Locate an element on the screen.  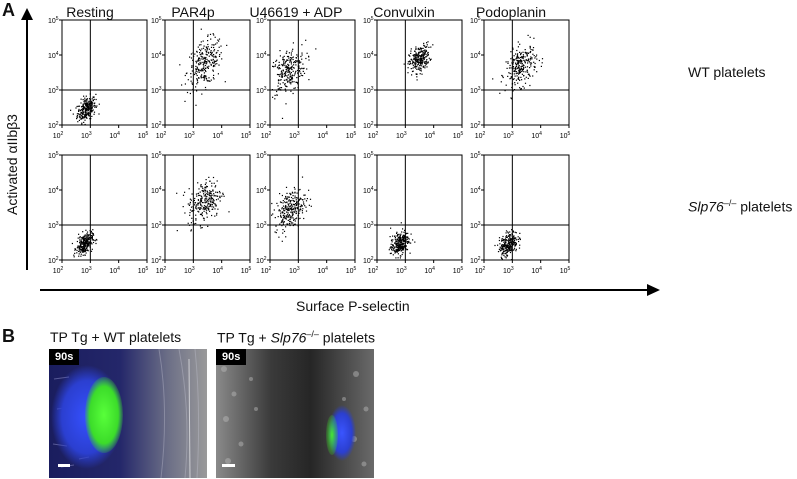
row-label-wt: WT platelets is located at coordinates (727, 72).